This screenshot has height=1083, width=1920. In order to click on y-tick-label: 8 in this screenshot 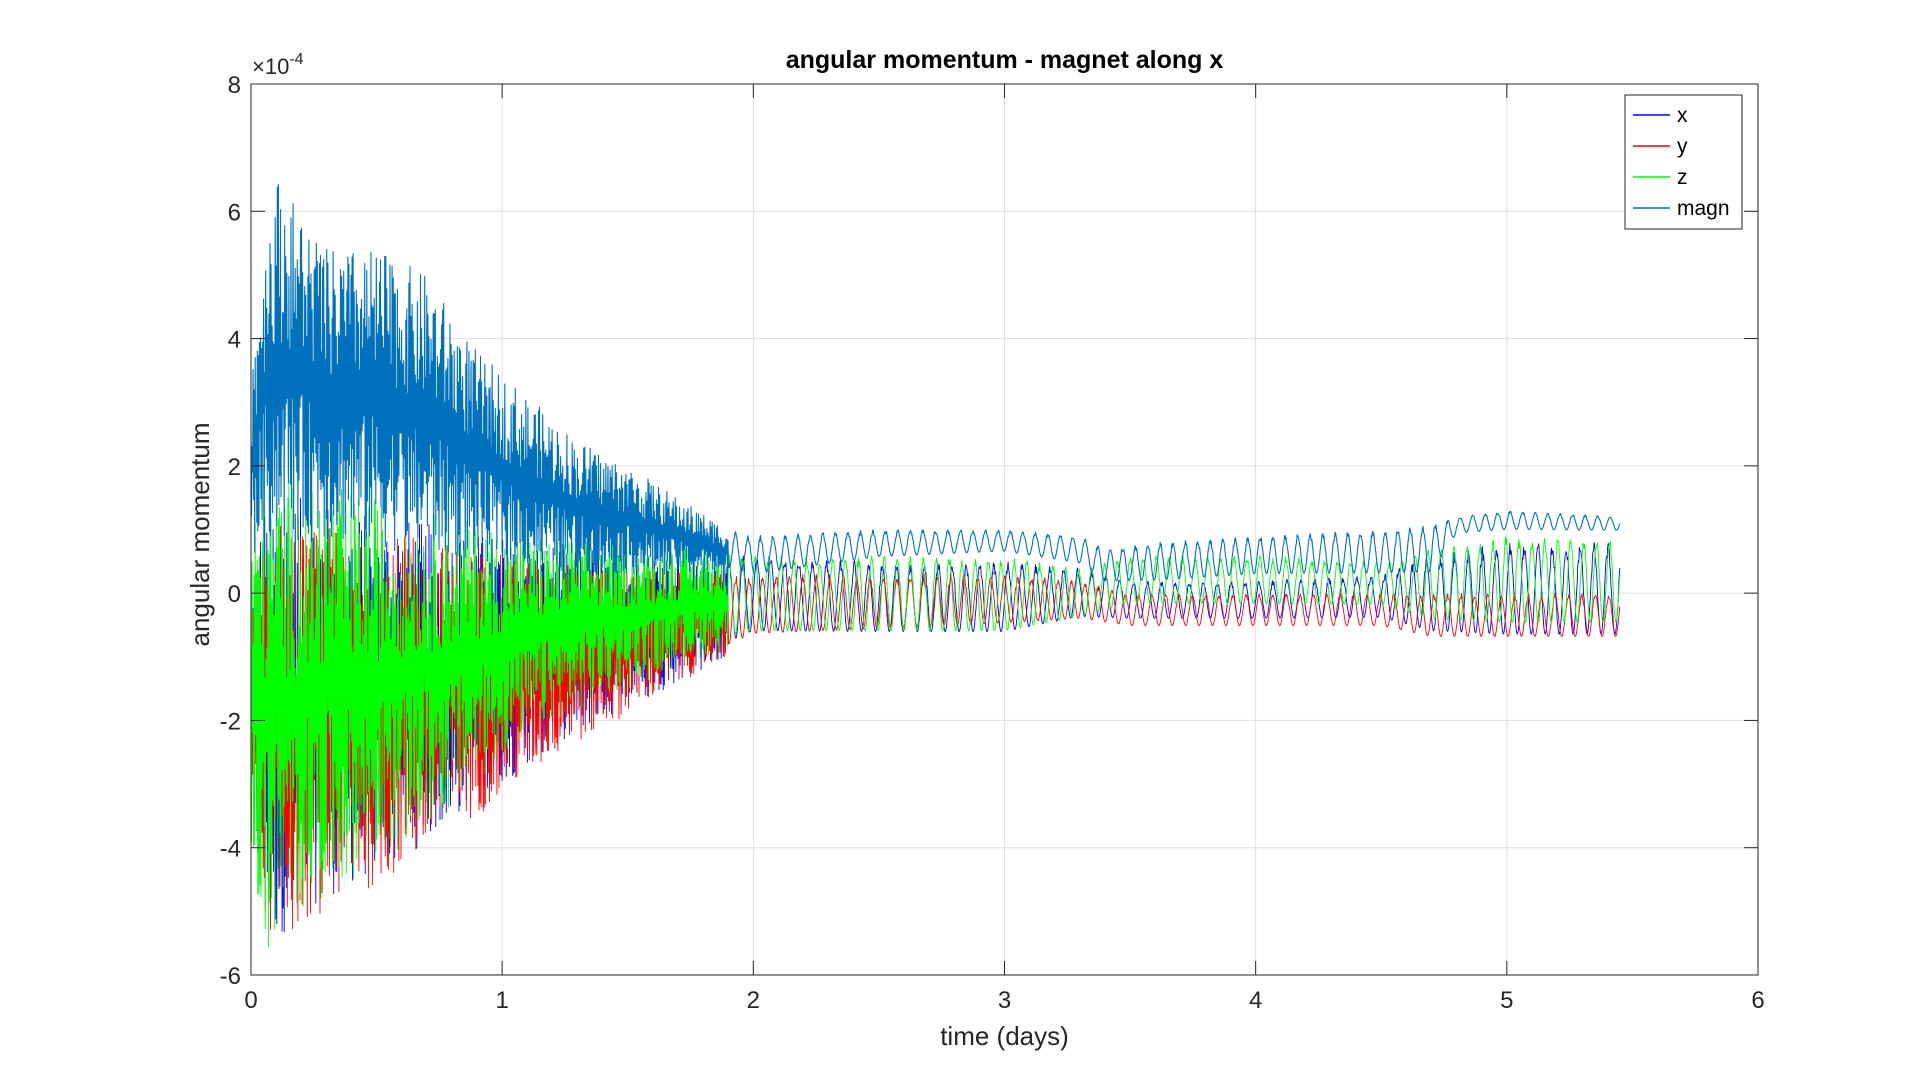, I will do `click(234, 85)`.